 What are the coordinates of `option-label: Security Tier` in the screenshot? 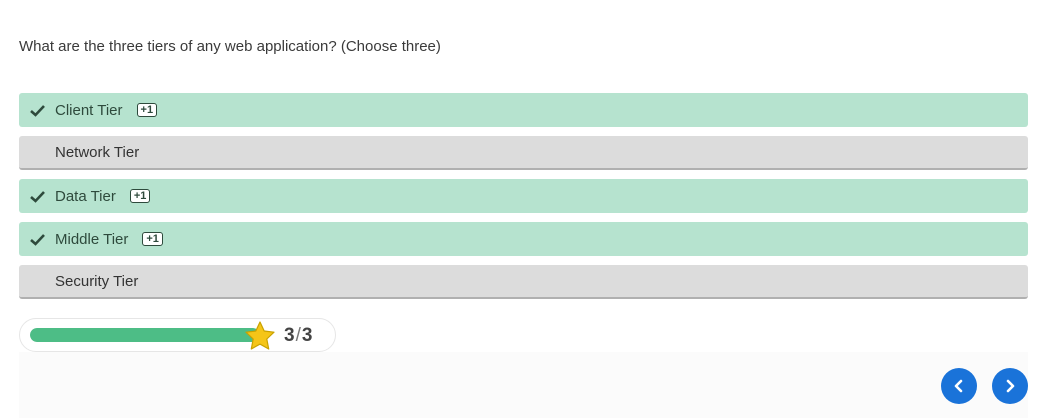 It's located at (97, 281).